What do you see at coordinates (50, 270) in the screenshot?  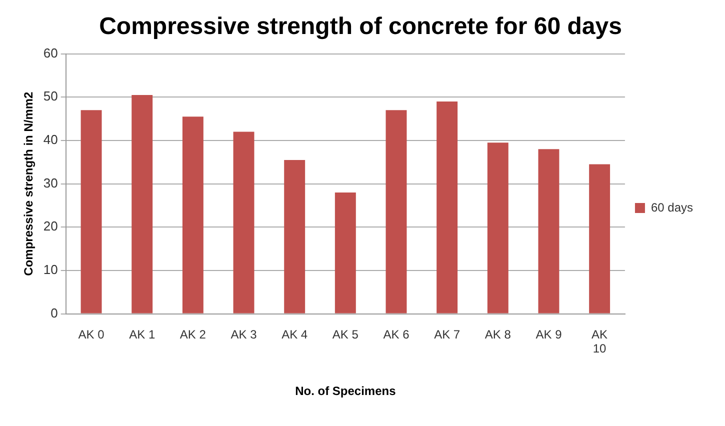 I see `y-tick-label: 10` at bounding box center [50, 270].